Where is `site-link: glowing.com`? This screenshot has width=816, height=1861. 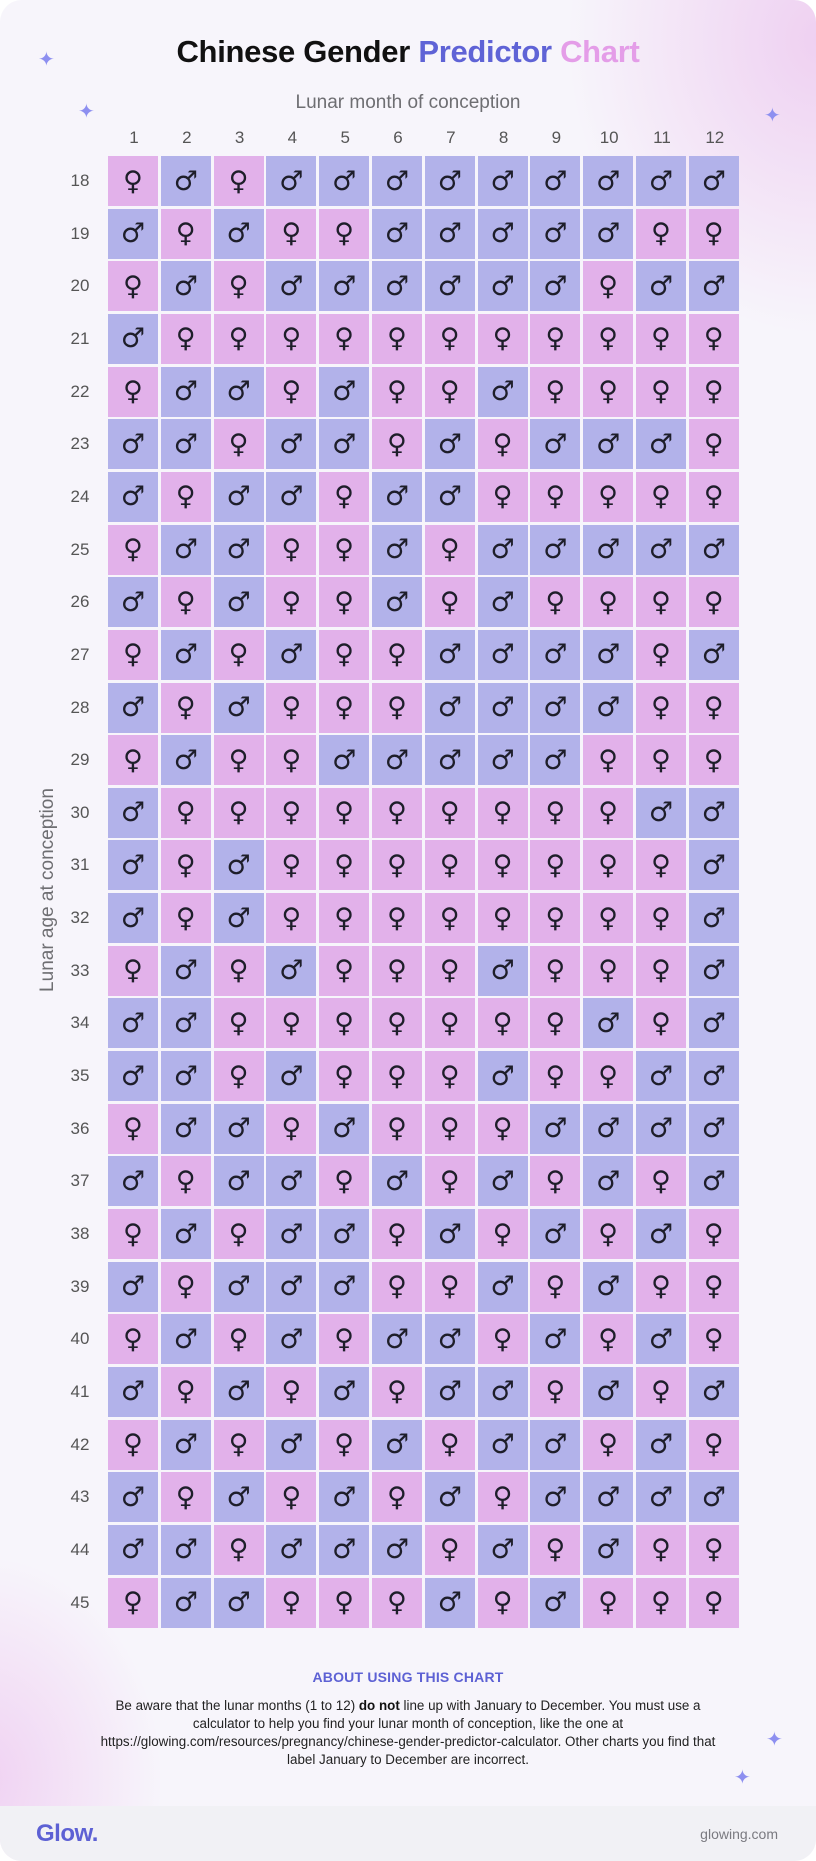 site-link: glowing.com is located at coordinates (739, 1834).